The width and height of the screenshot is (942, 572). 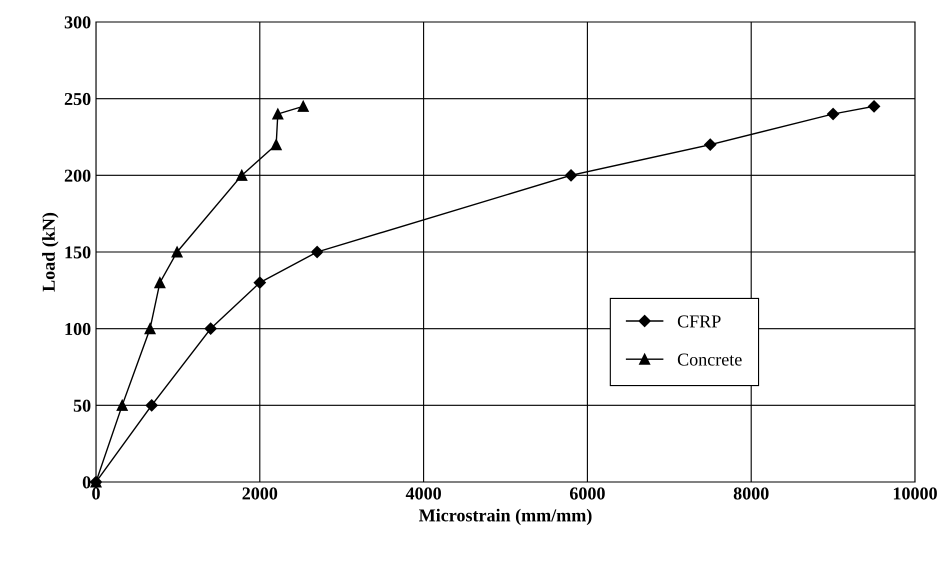 I want to click on legend-label: Concrete, so click(x=710, y=360).